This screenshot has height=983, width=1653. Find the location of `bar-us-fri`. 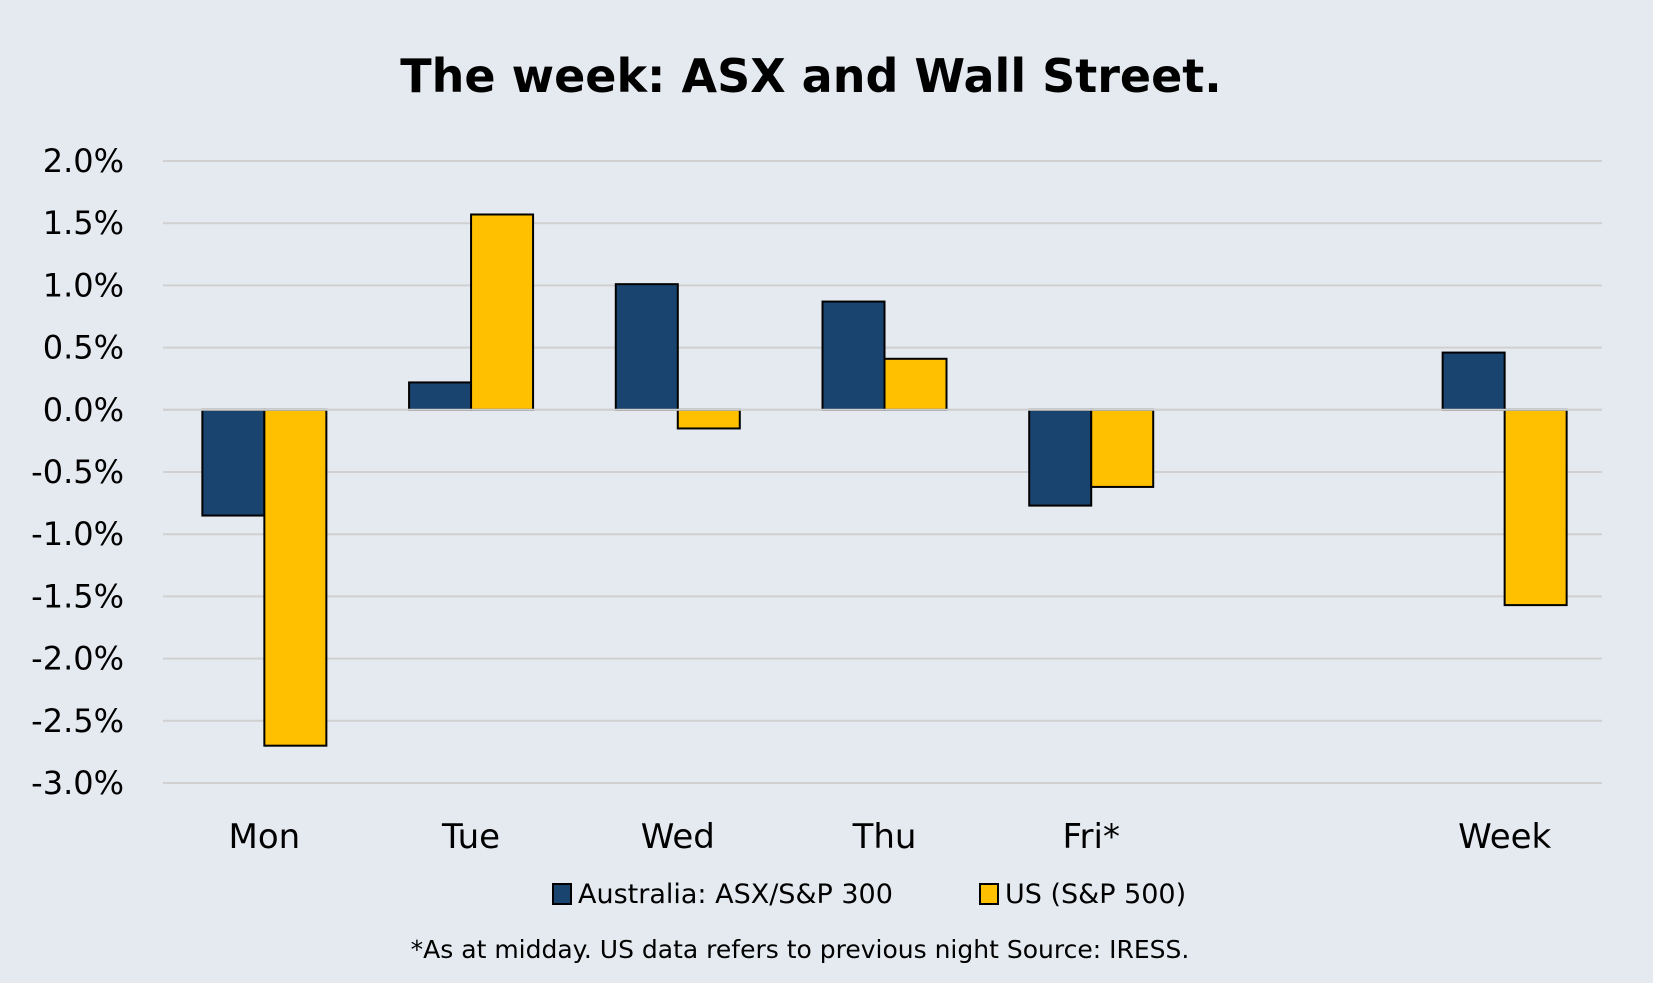

bar-us-fri is located at coordinates (1122, 448).